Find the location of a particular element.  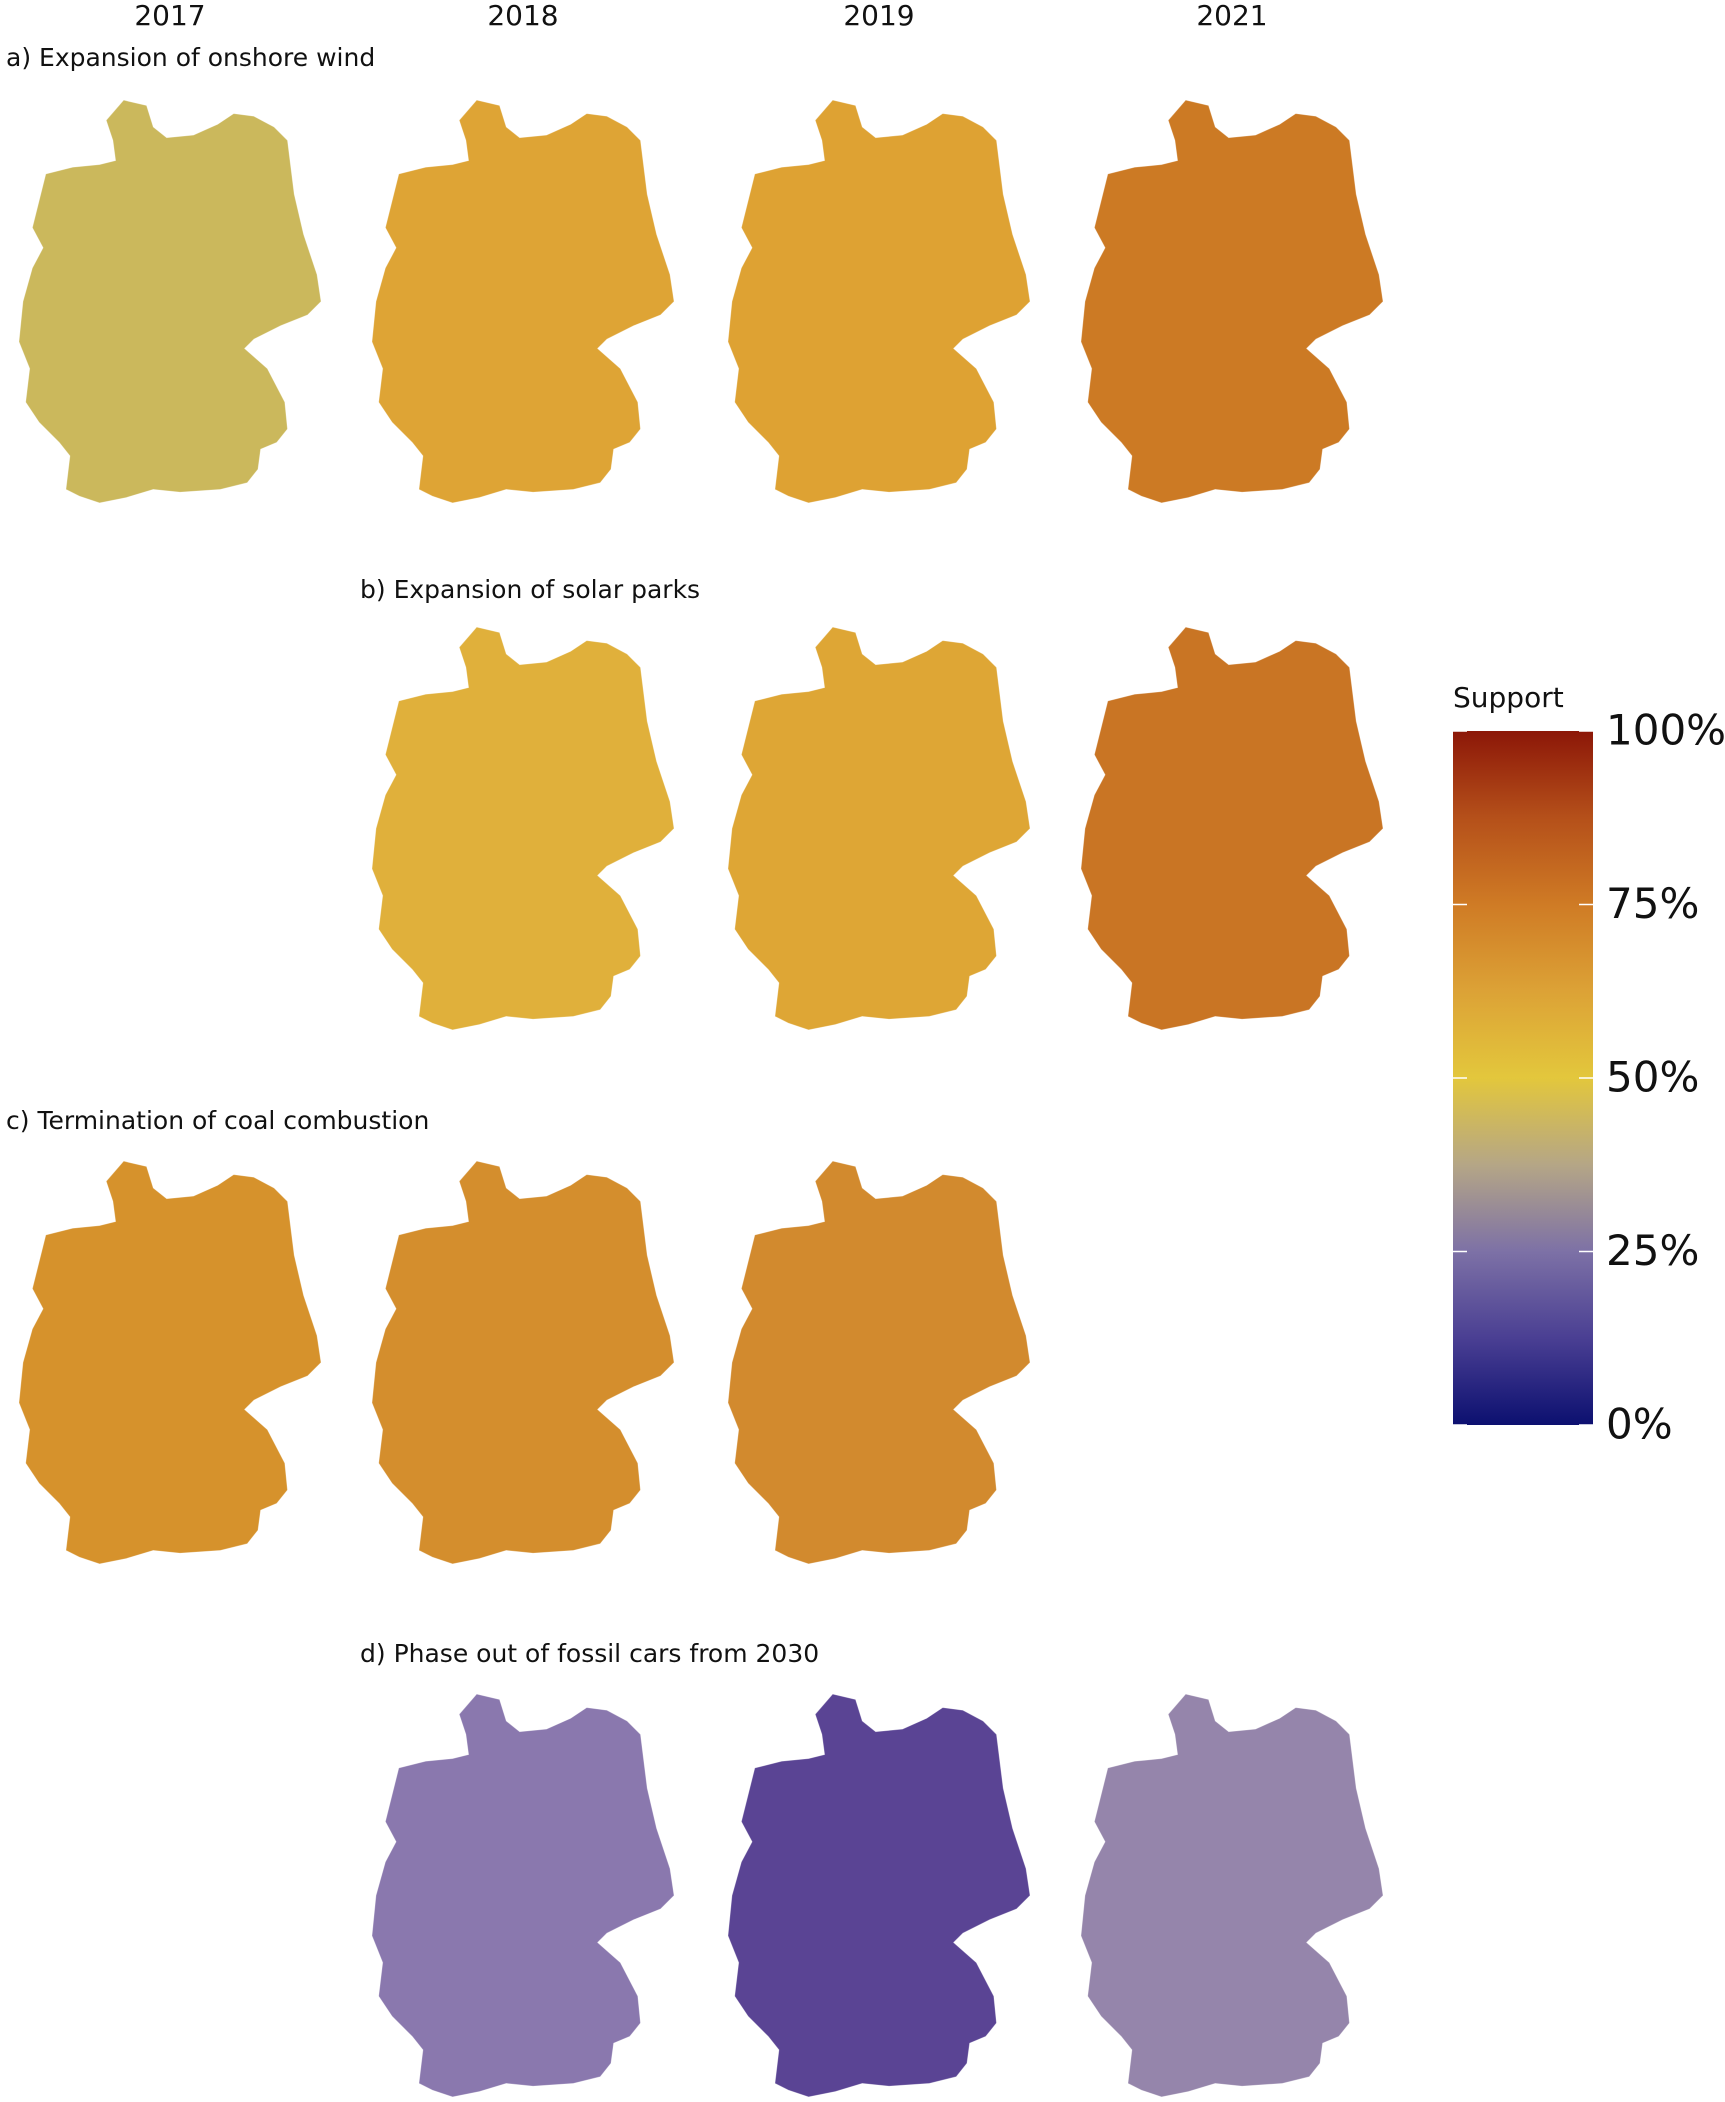

column-header: 2017 is located at coordinates (169, 16).